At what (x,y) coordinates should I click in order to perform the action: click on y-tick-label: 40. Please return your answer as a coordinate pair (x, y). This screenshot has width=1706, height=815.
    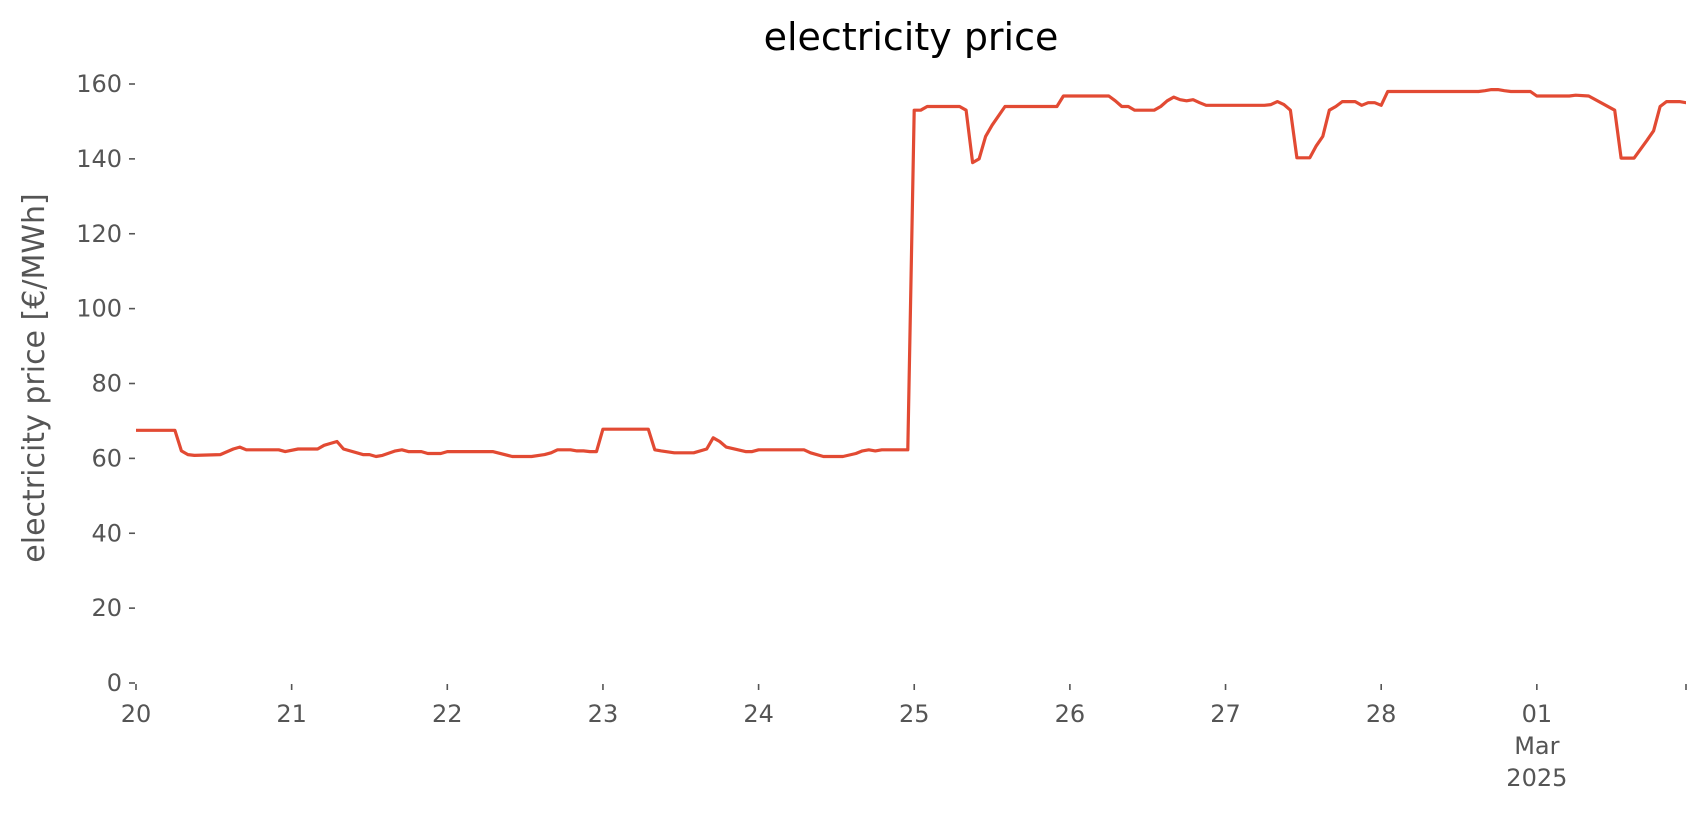
    Looking at the image, I should click on (106, 533).